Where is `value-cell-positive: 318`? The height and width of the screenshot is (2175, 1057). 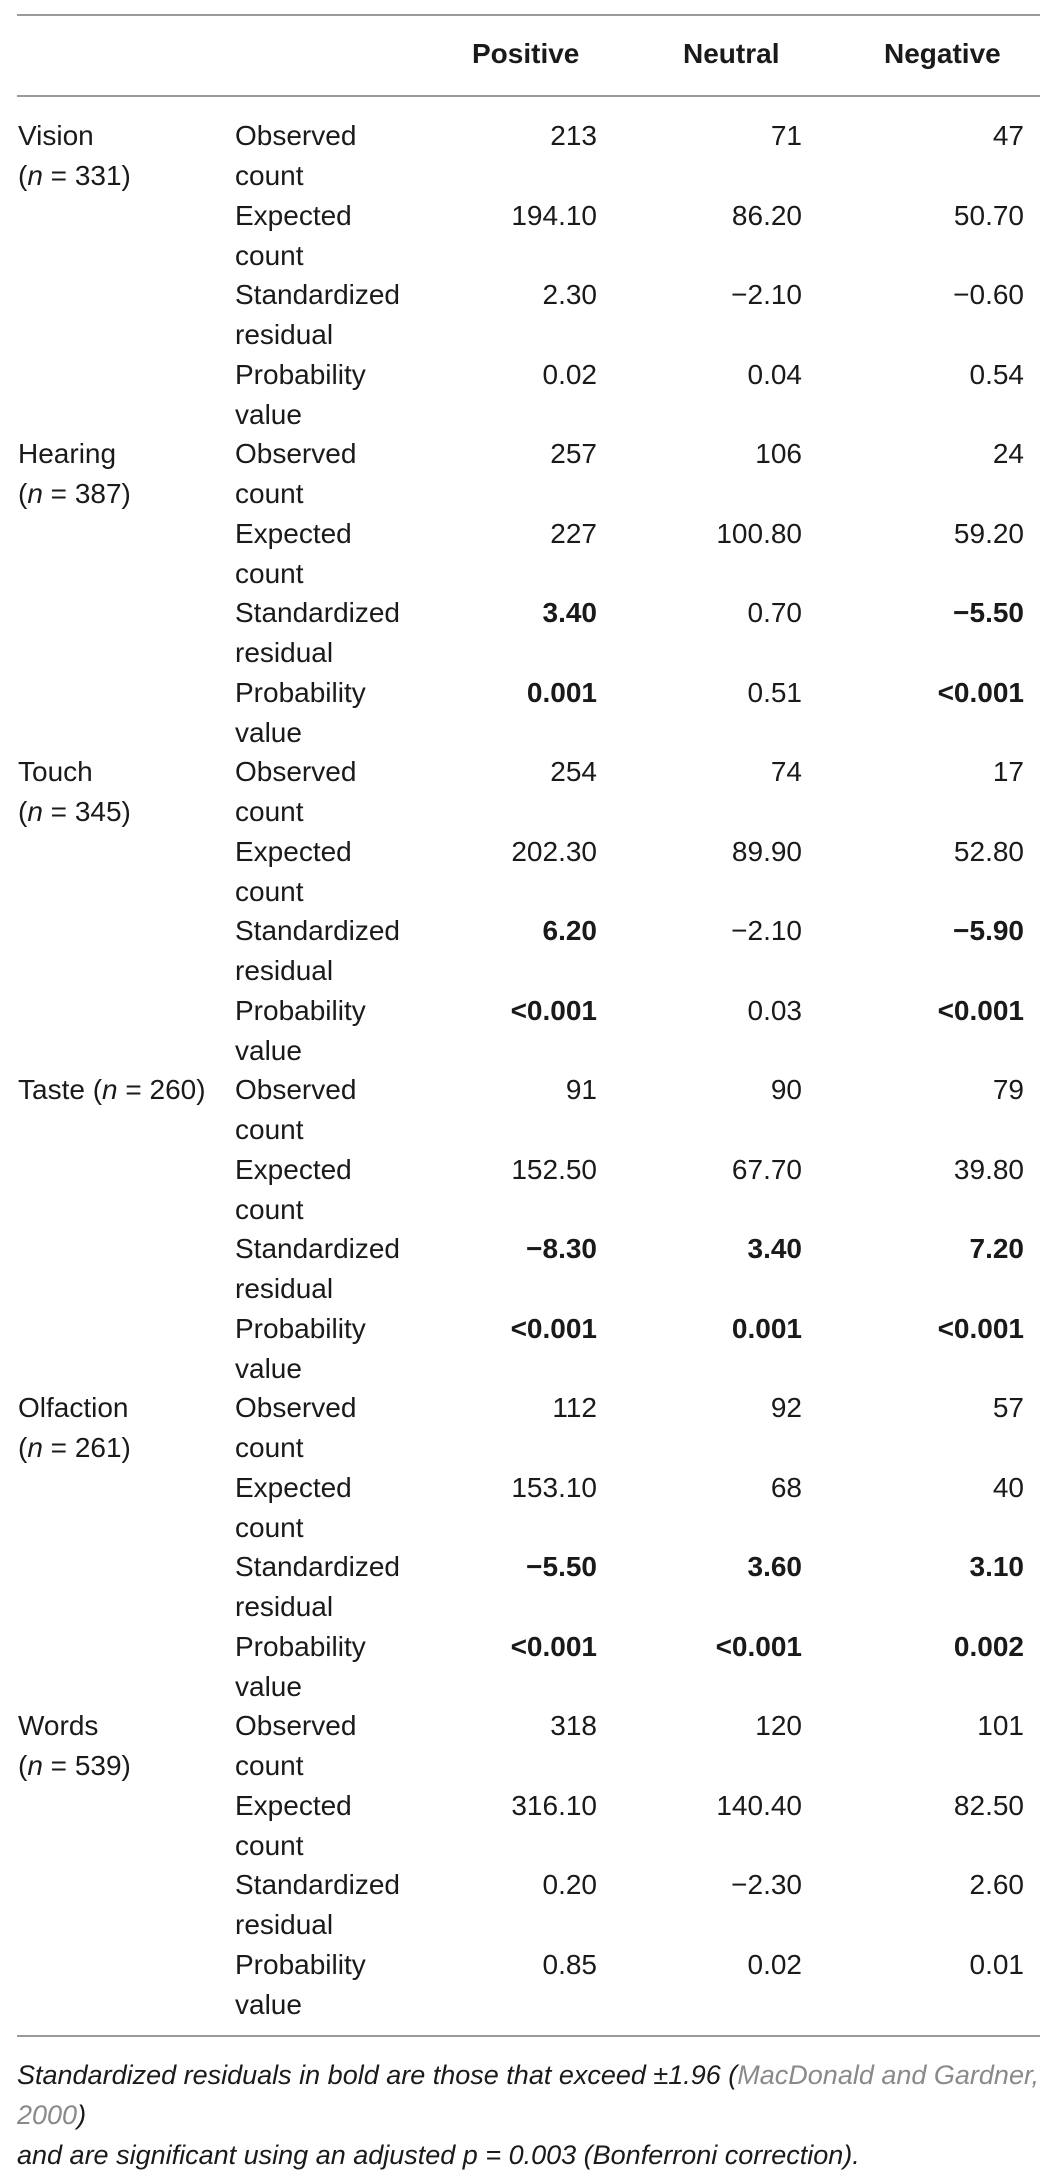 value-cell-positive: 318 is located at coordinates (573, 1725).